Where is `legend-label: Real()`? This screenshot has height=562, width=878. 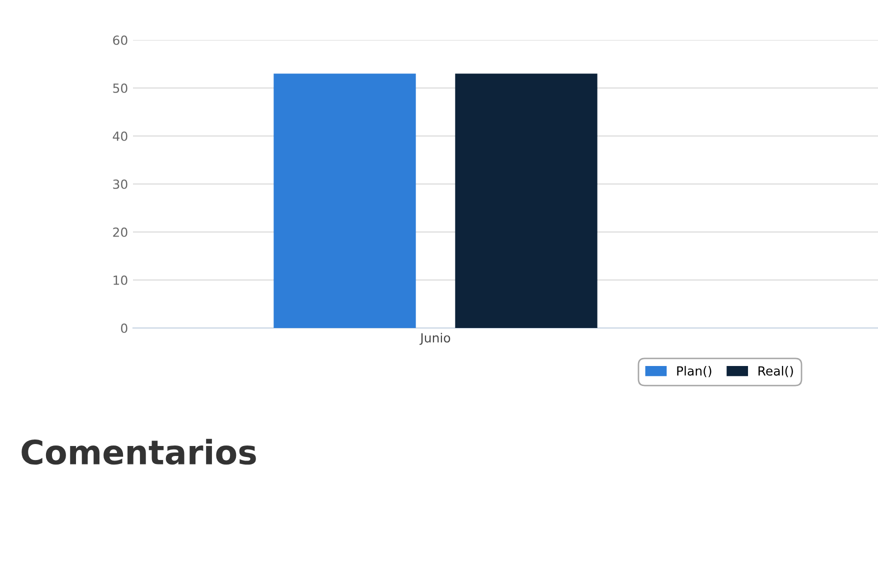 legend-label: Real() is located at coordinates (775, 372).